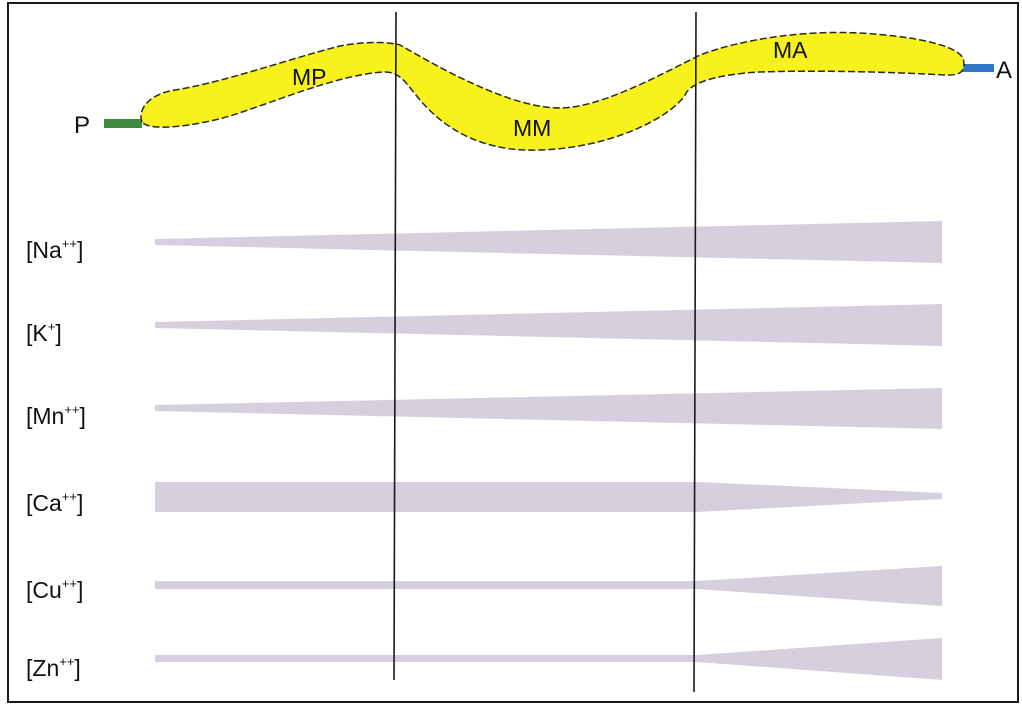 The width and height of the screenshot is (1022, 704). What do you see at coordinates (548, 242) in the screenshot?
I see `gradient-na` at bounding box center [548, 242].